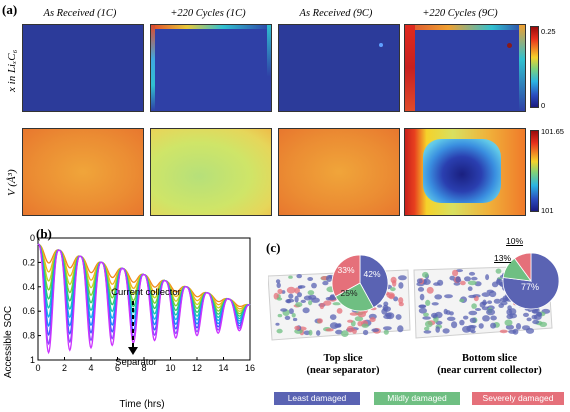 The height and width of the screenshot is (412, 570). I want to click on y-tick-label: 1, so click(32, 360).